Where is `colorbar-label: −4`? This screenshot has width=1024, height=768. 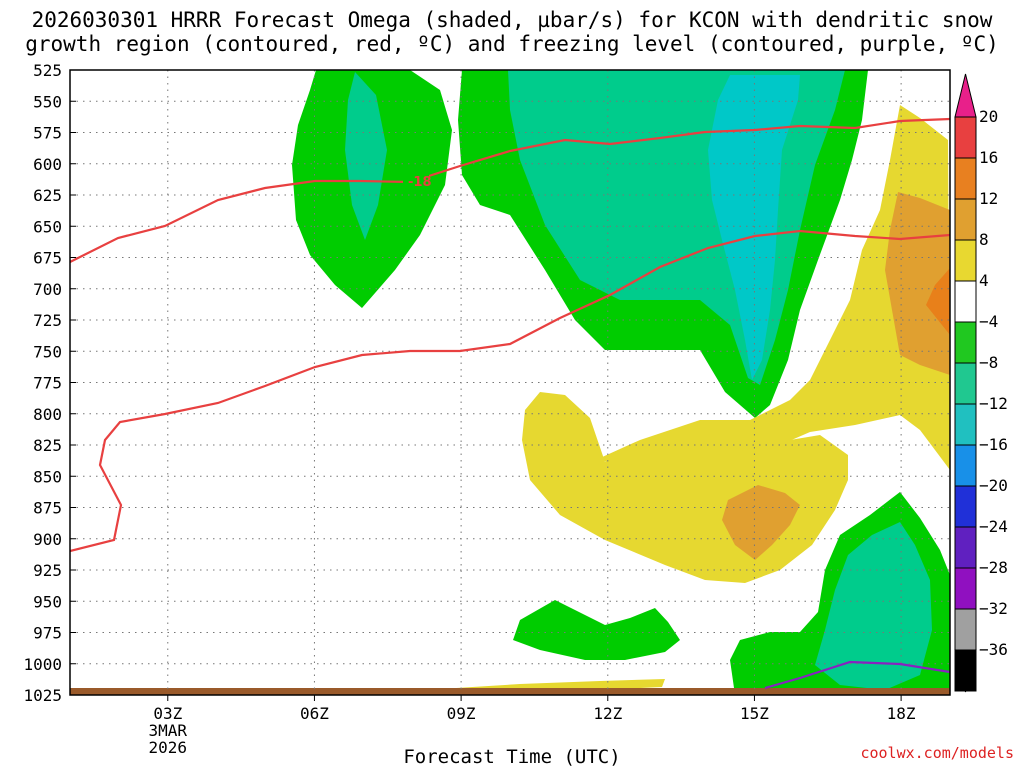 colorbar-label: −4 is located at coordinates (988, 321).